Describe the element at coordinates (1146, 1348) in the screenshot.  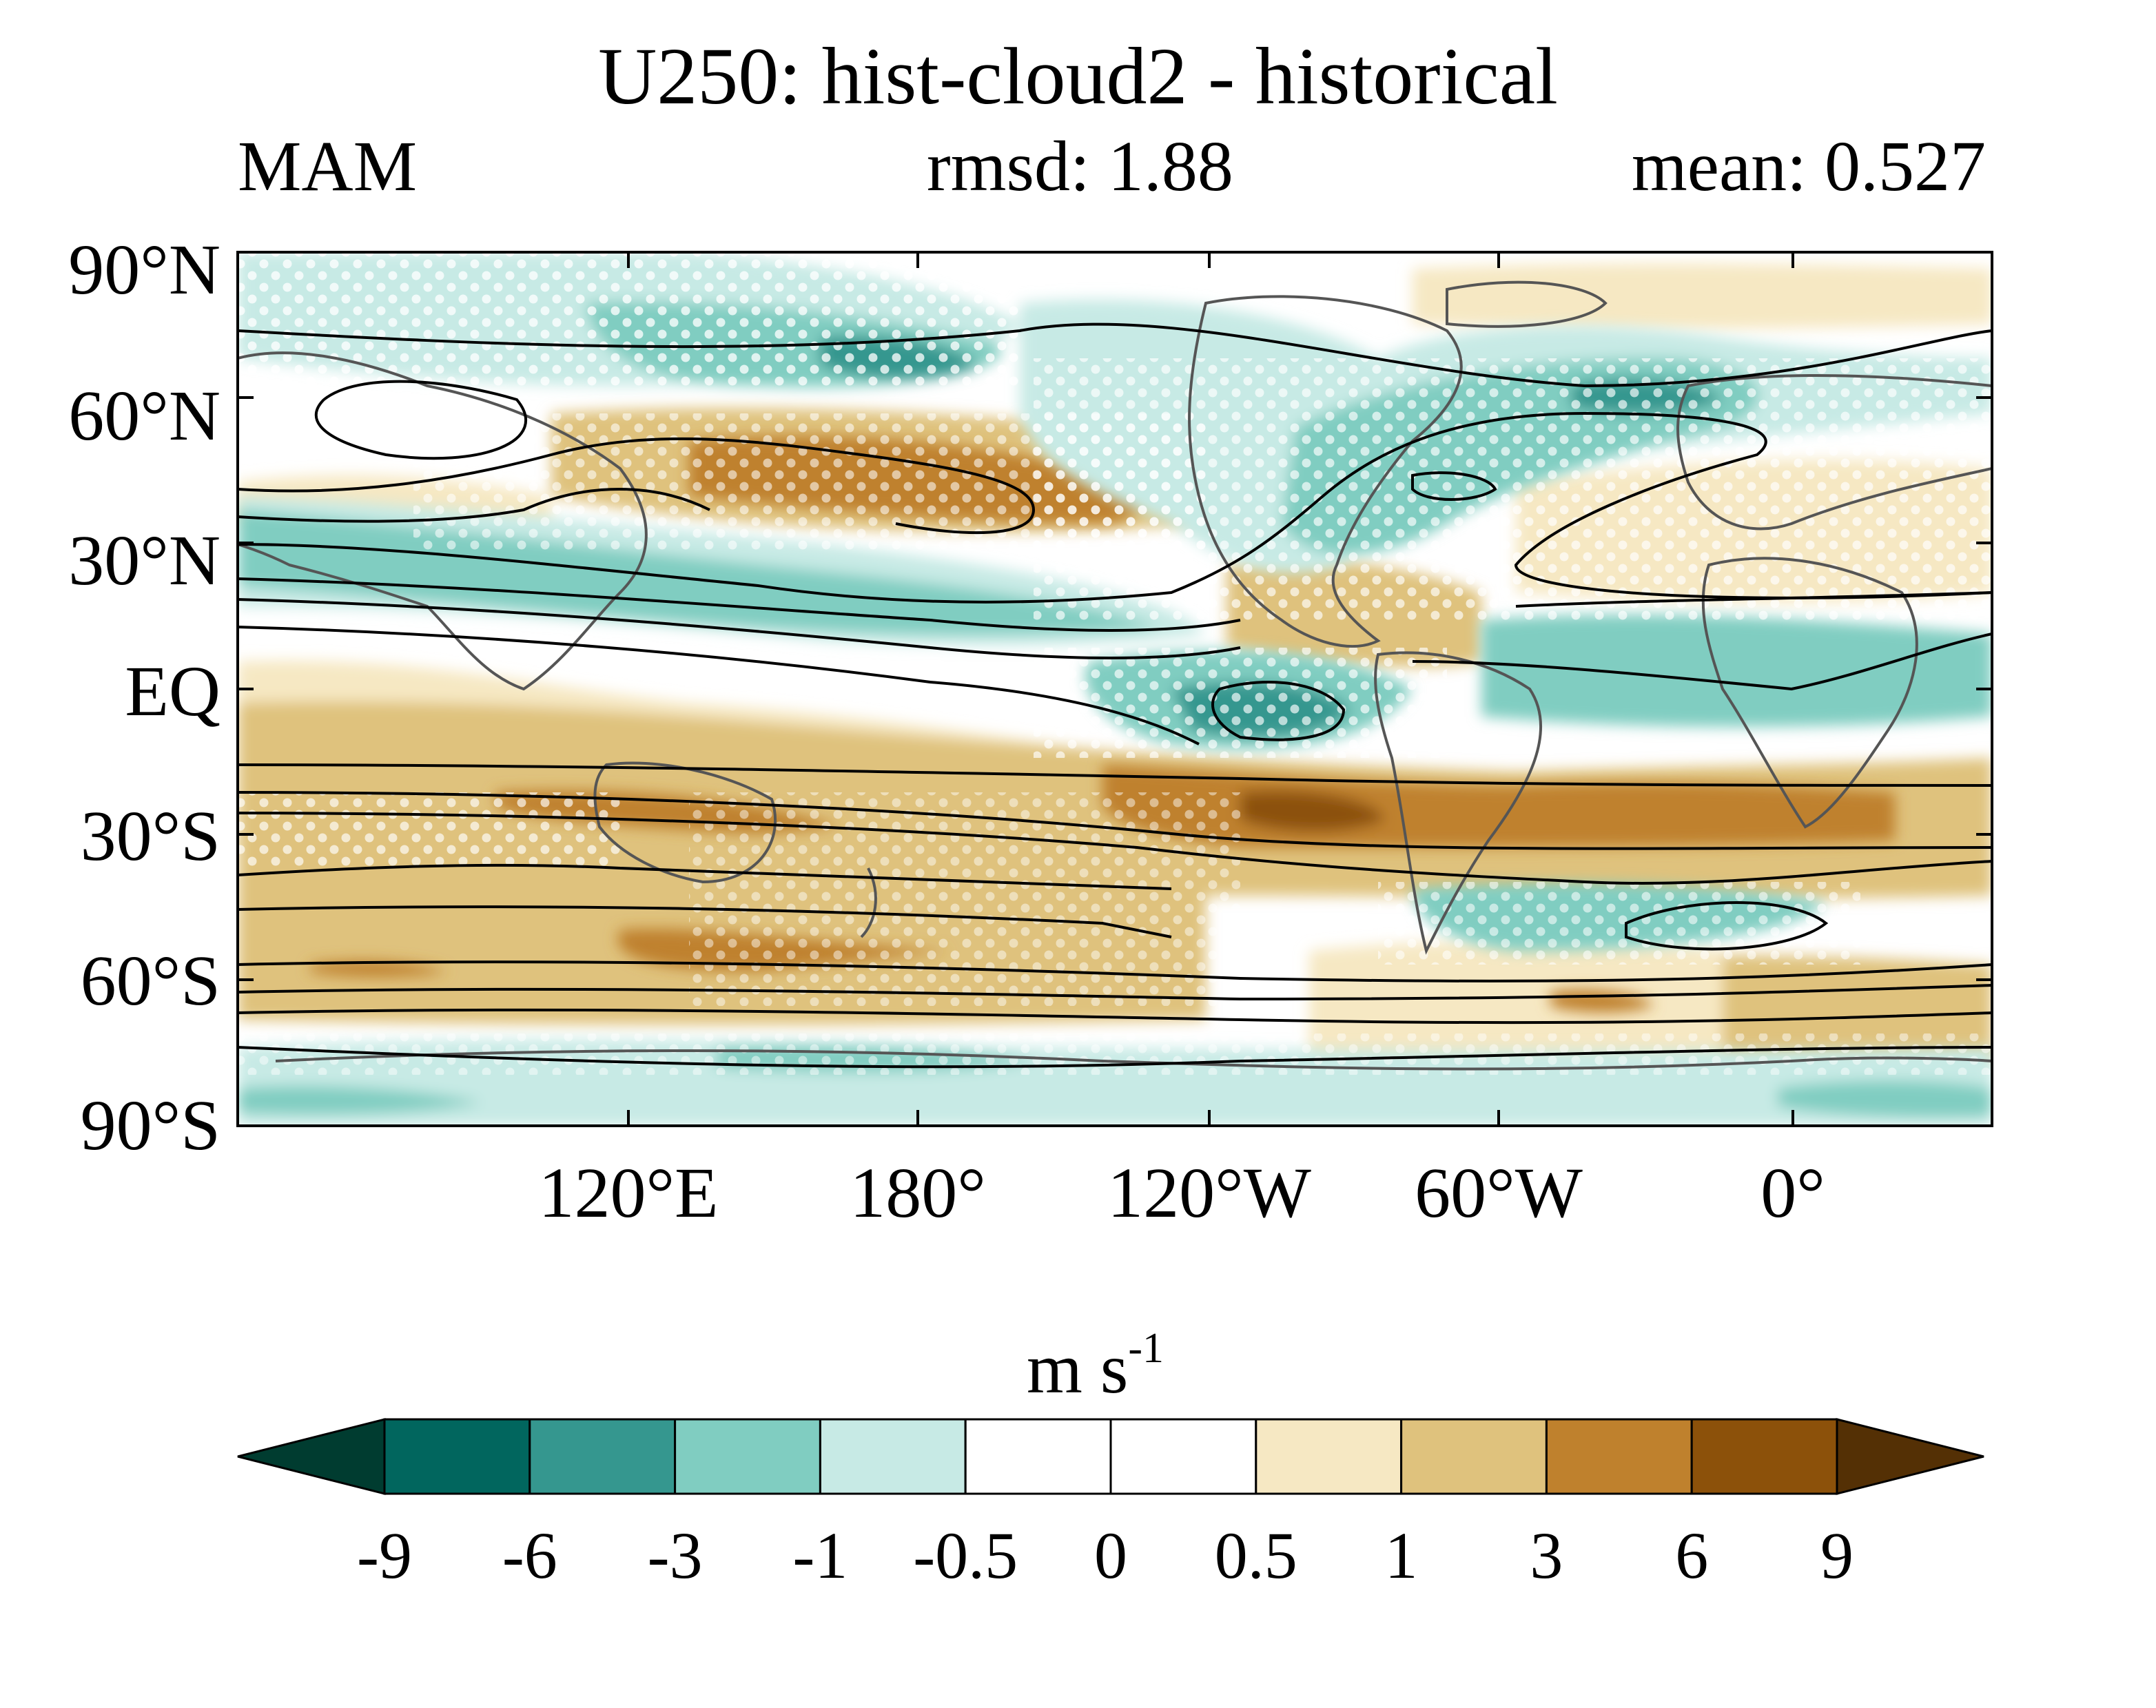
I see `units-exponent: -1` at that location.